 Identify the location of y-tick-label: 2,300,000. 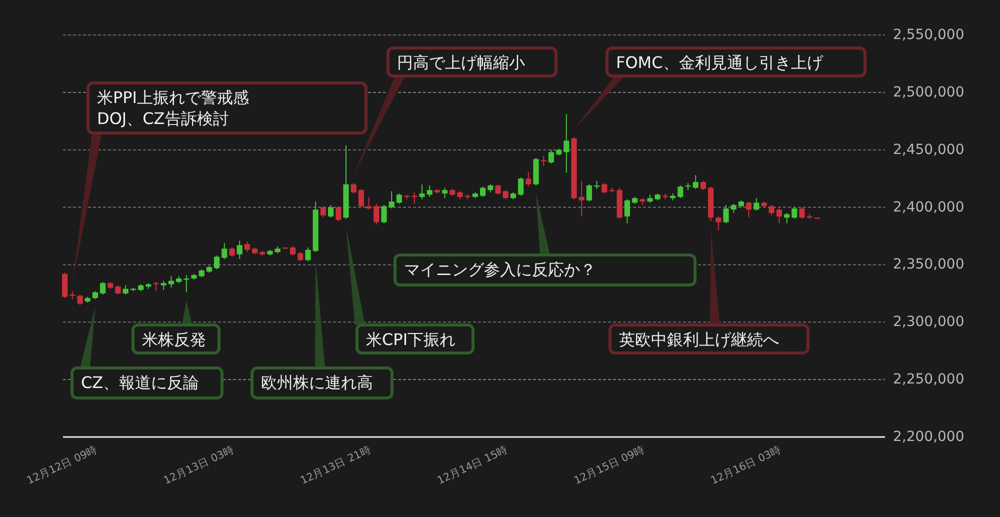
(928, 322).